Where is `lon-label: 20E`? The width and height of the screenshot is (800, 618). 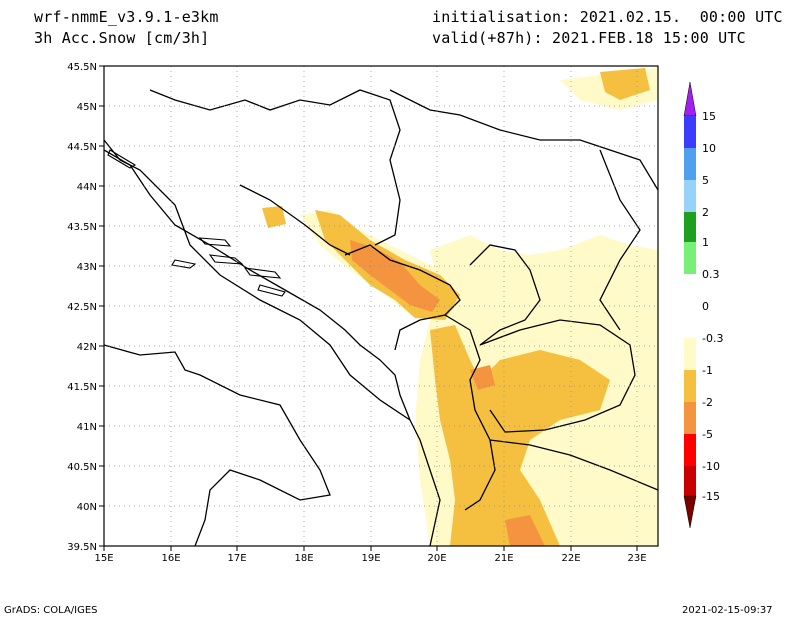 lon-label: 20E is located at coordinates (436, 558).